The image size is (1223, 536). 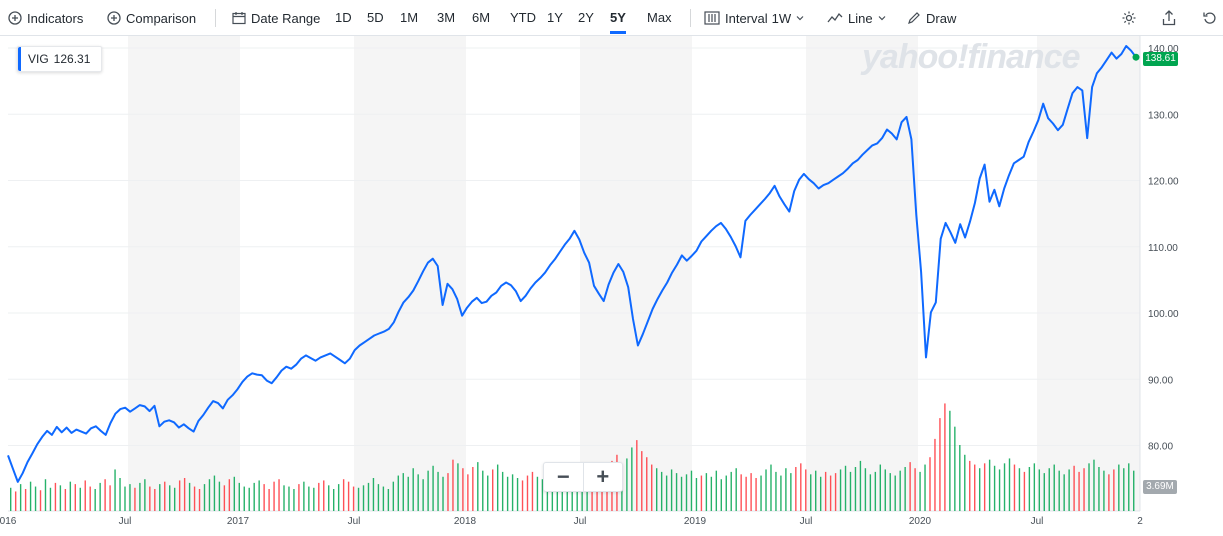 What do you see at coordinates (55, 18) in the screenshot?
I see `indicators-label: Indicators` at bounding box center [55, 18].